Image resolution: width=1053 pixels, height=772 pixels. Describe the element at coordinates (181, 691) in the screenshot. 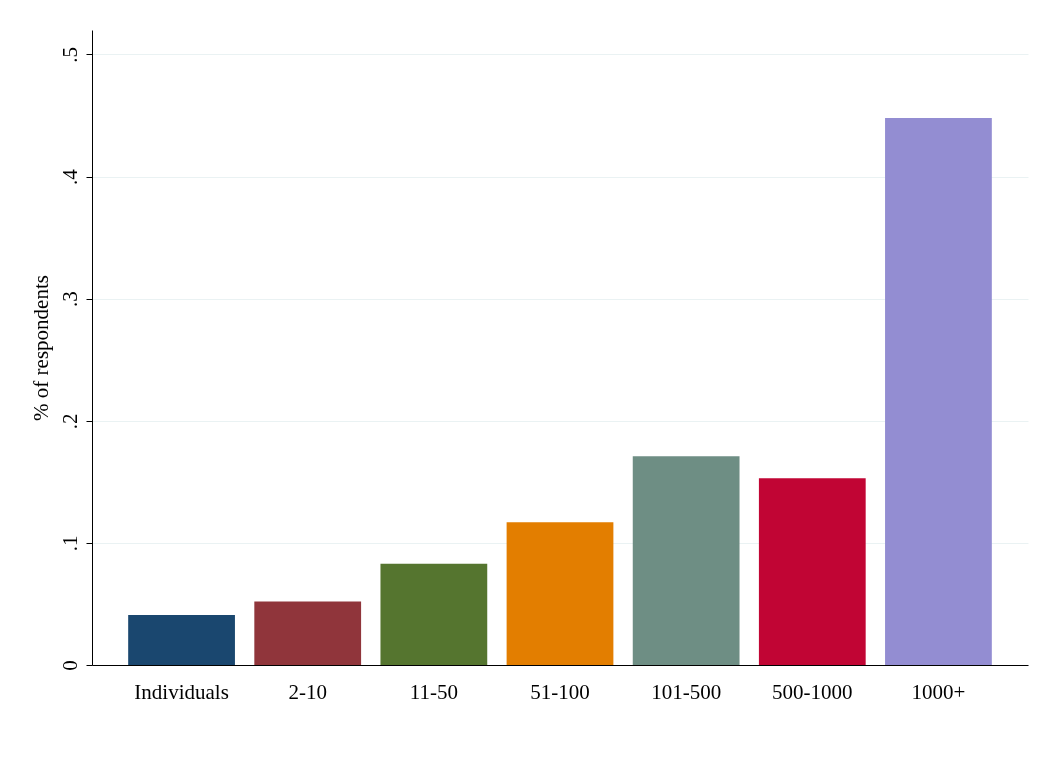

I see `x-tick-label: Individuals` at that location.